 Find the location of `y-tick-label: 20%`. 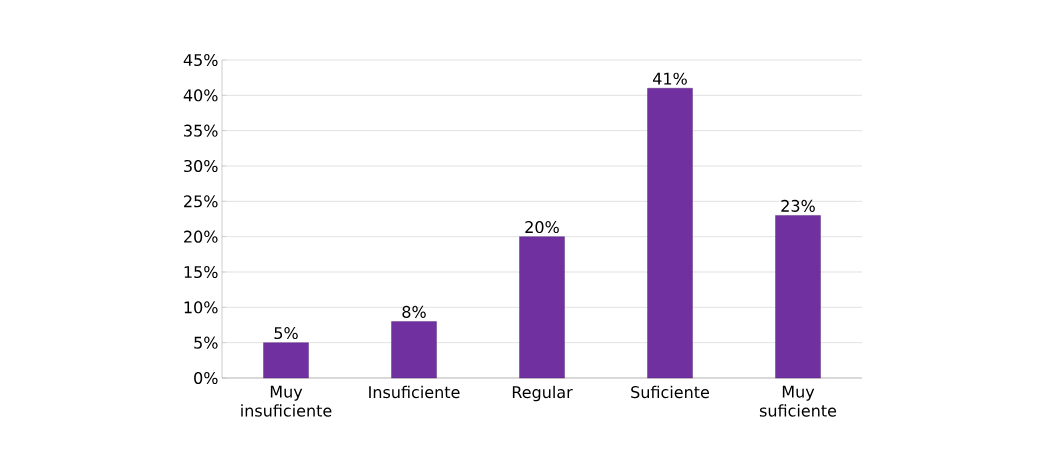

y-tick-label: 20% is located at coordinates (201, 236).